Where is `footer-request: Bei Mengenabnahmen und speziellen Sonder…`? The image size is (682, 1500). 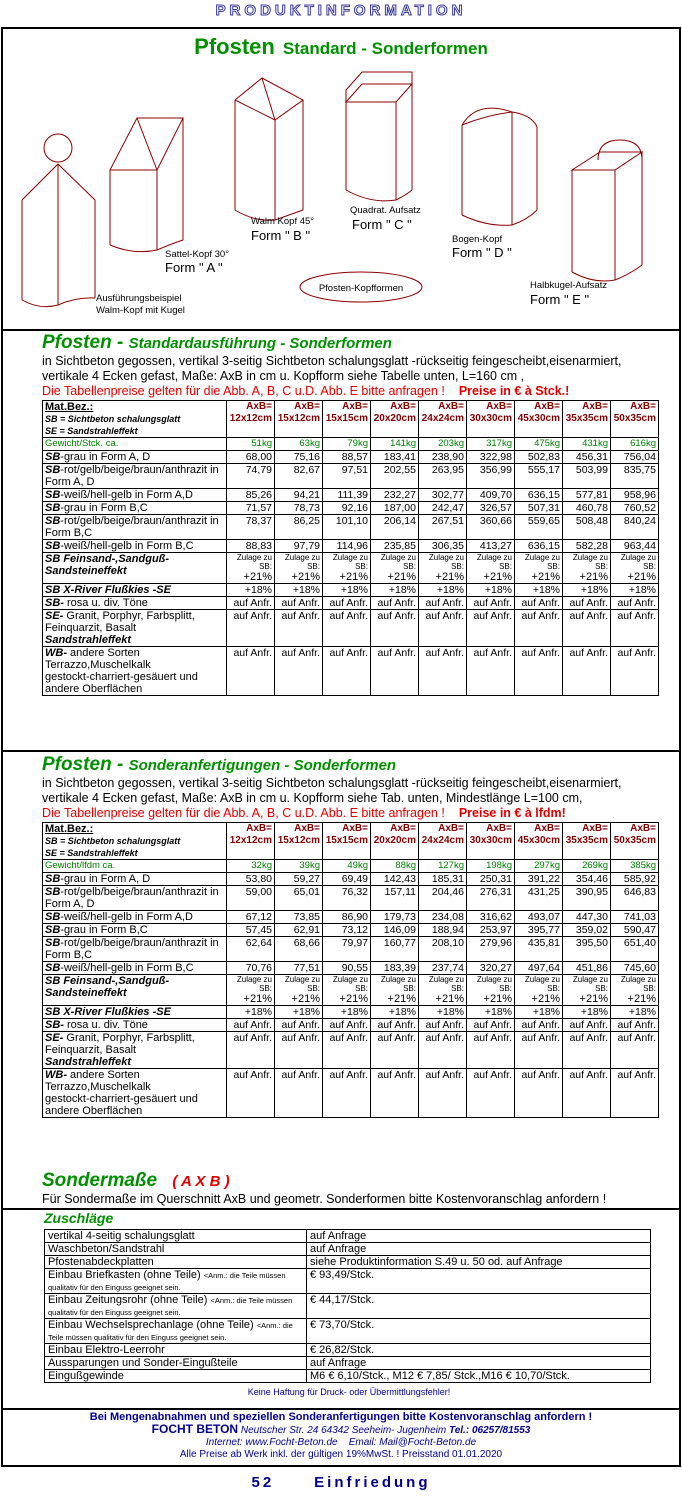
footer-request: Bei Mengenabnahmen und speziellen Sonder… is located at coordinates (341, 1417).